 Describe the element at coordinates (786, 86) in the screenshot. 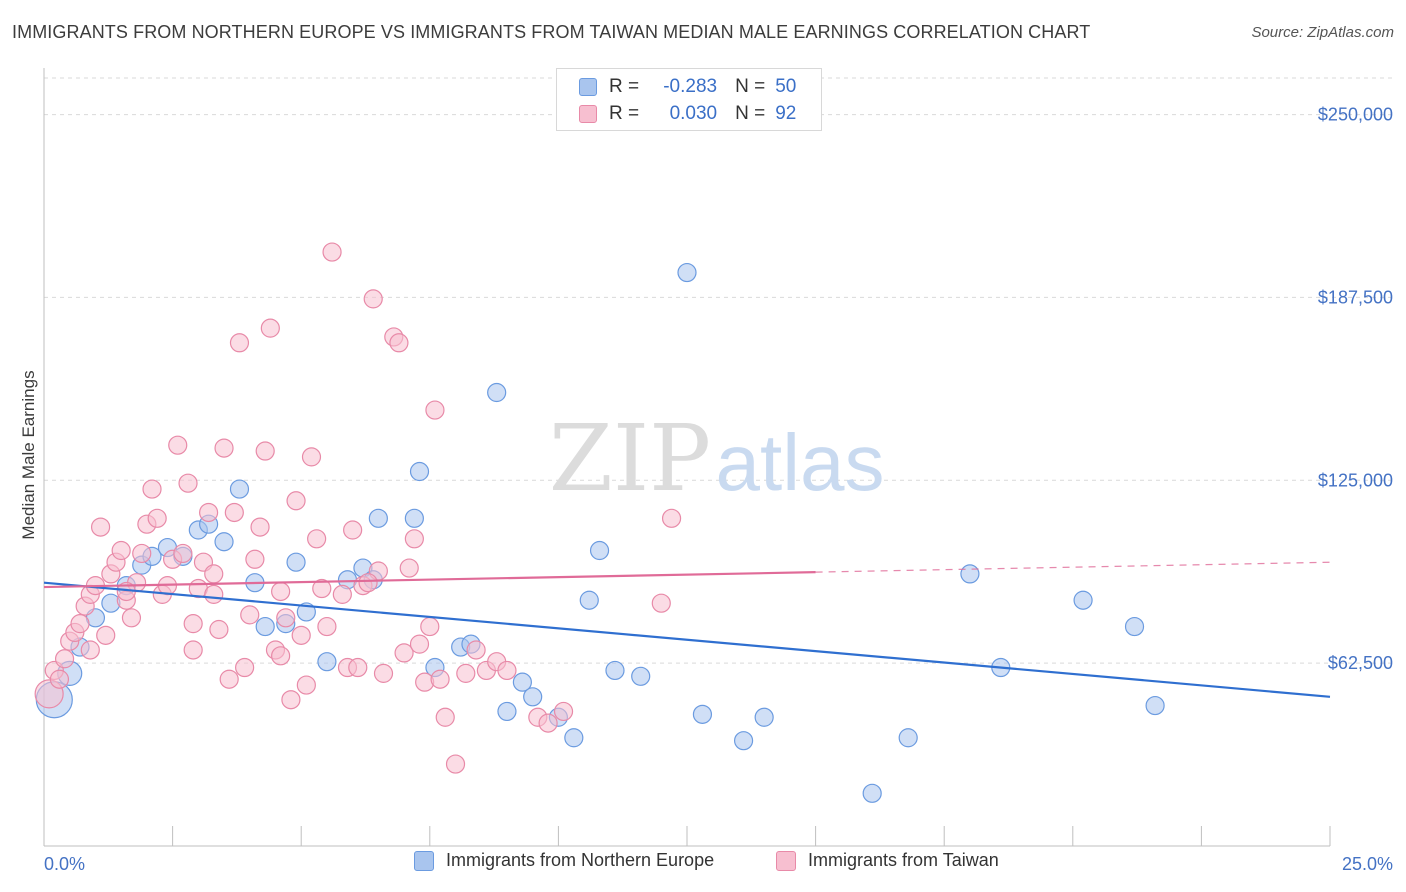

I see `legend-n-value: 50` at that location.